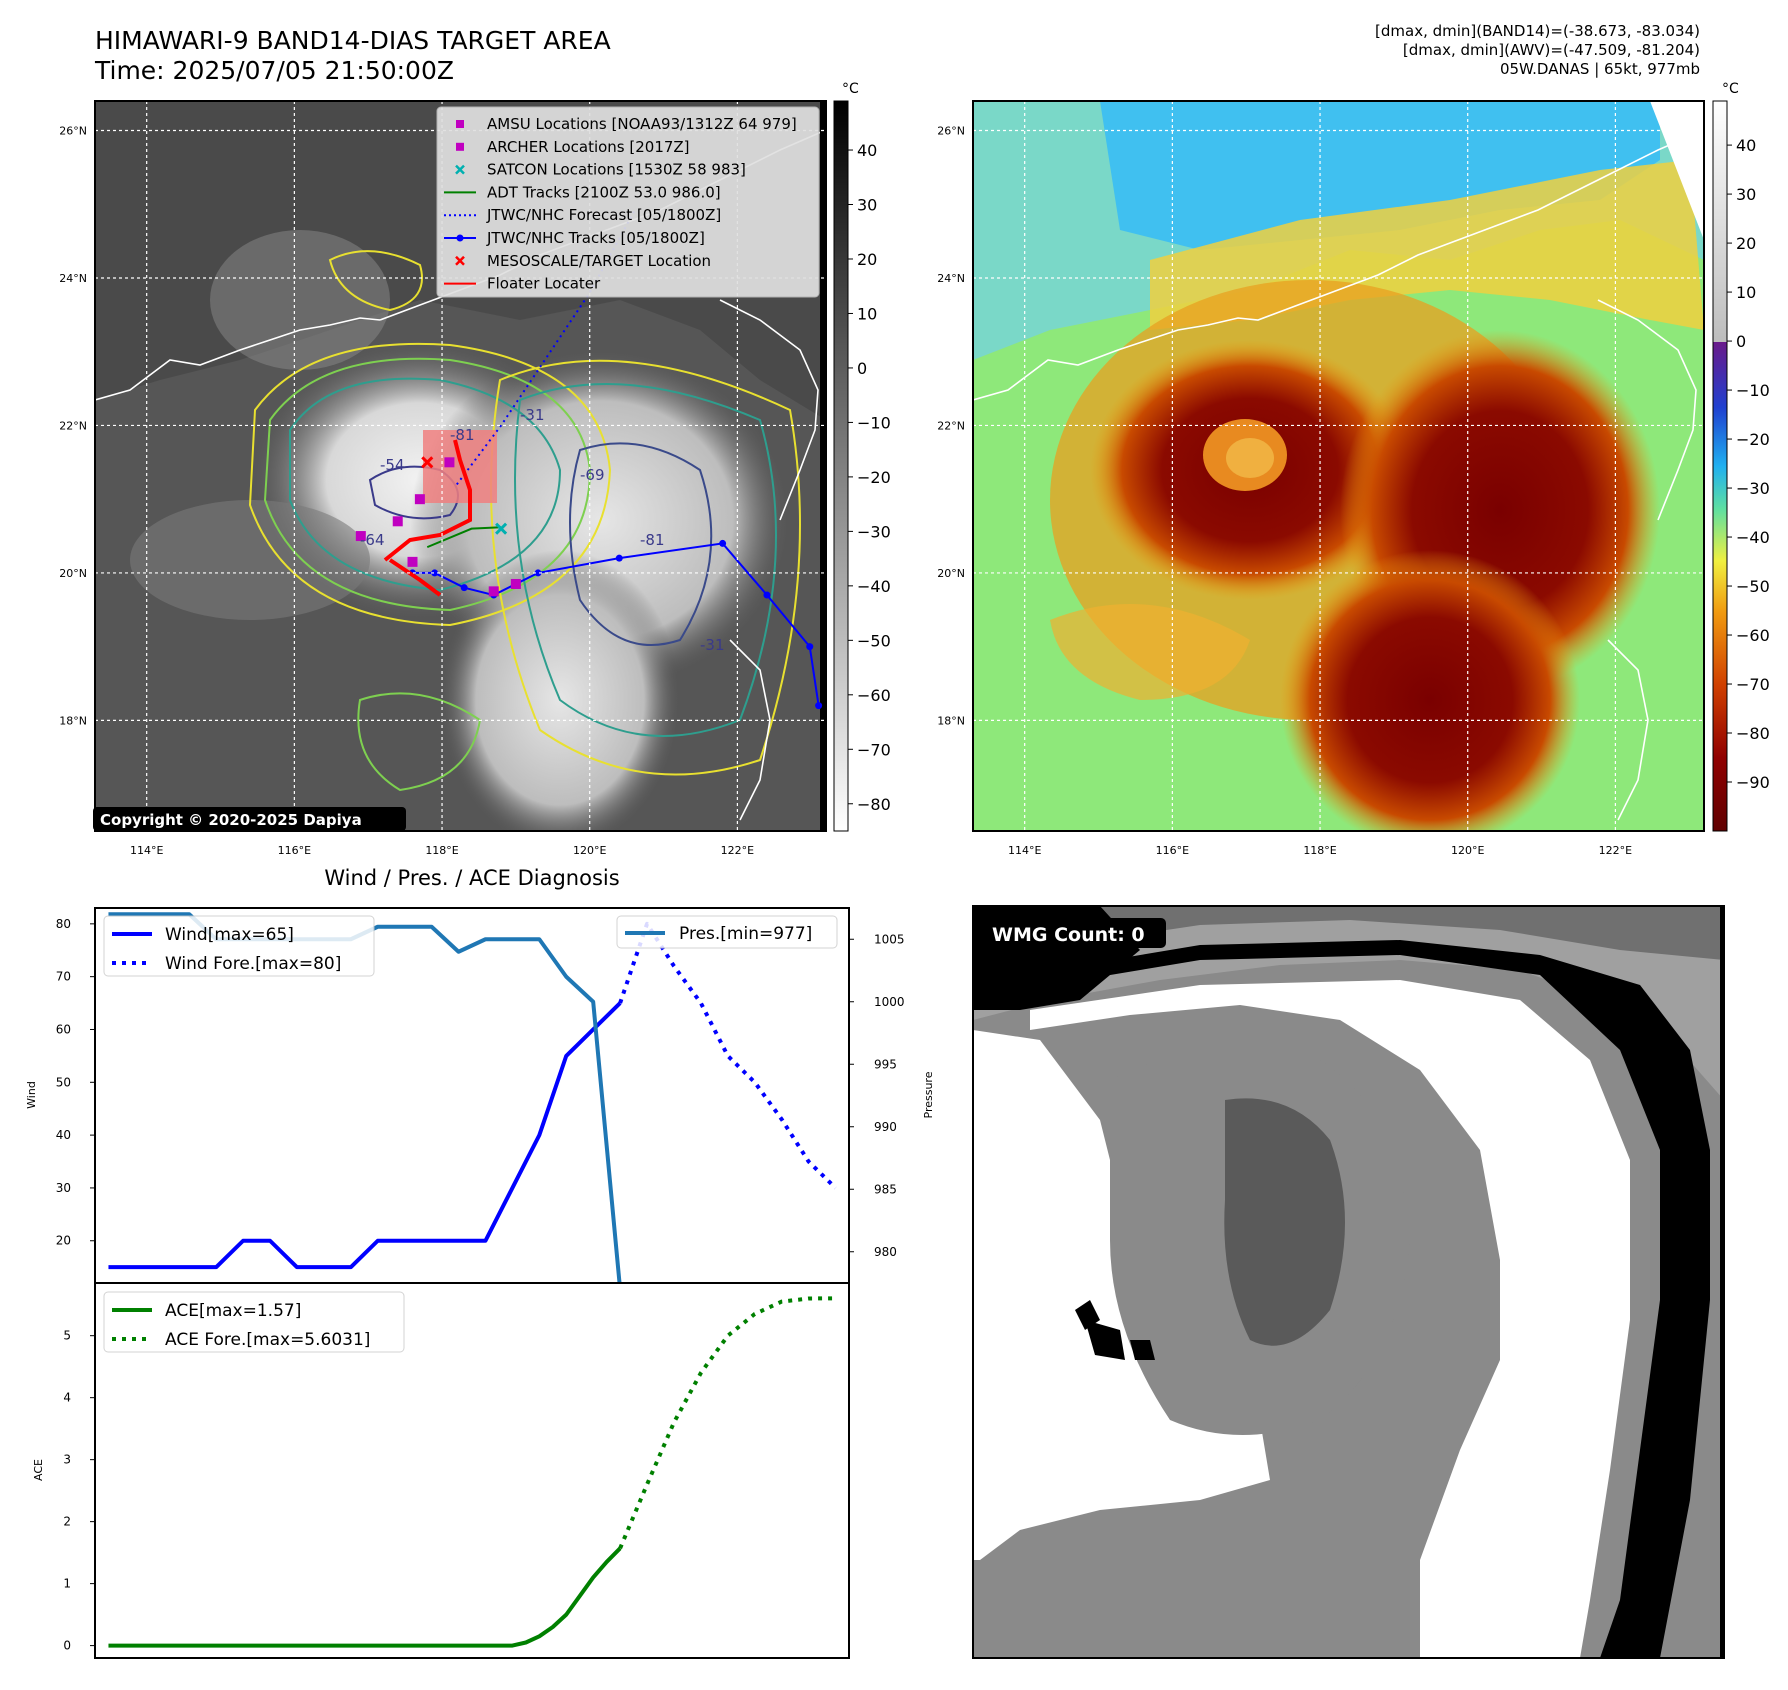 This screenshot has height=1690, width=1788. Describe the element at coordinates (862, 456) in the screenshot. I see `ir-colorbar: °C 40 30 20 10 0 −10 −20 −30 −40 −50 −60 −70 −80` at that location.